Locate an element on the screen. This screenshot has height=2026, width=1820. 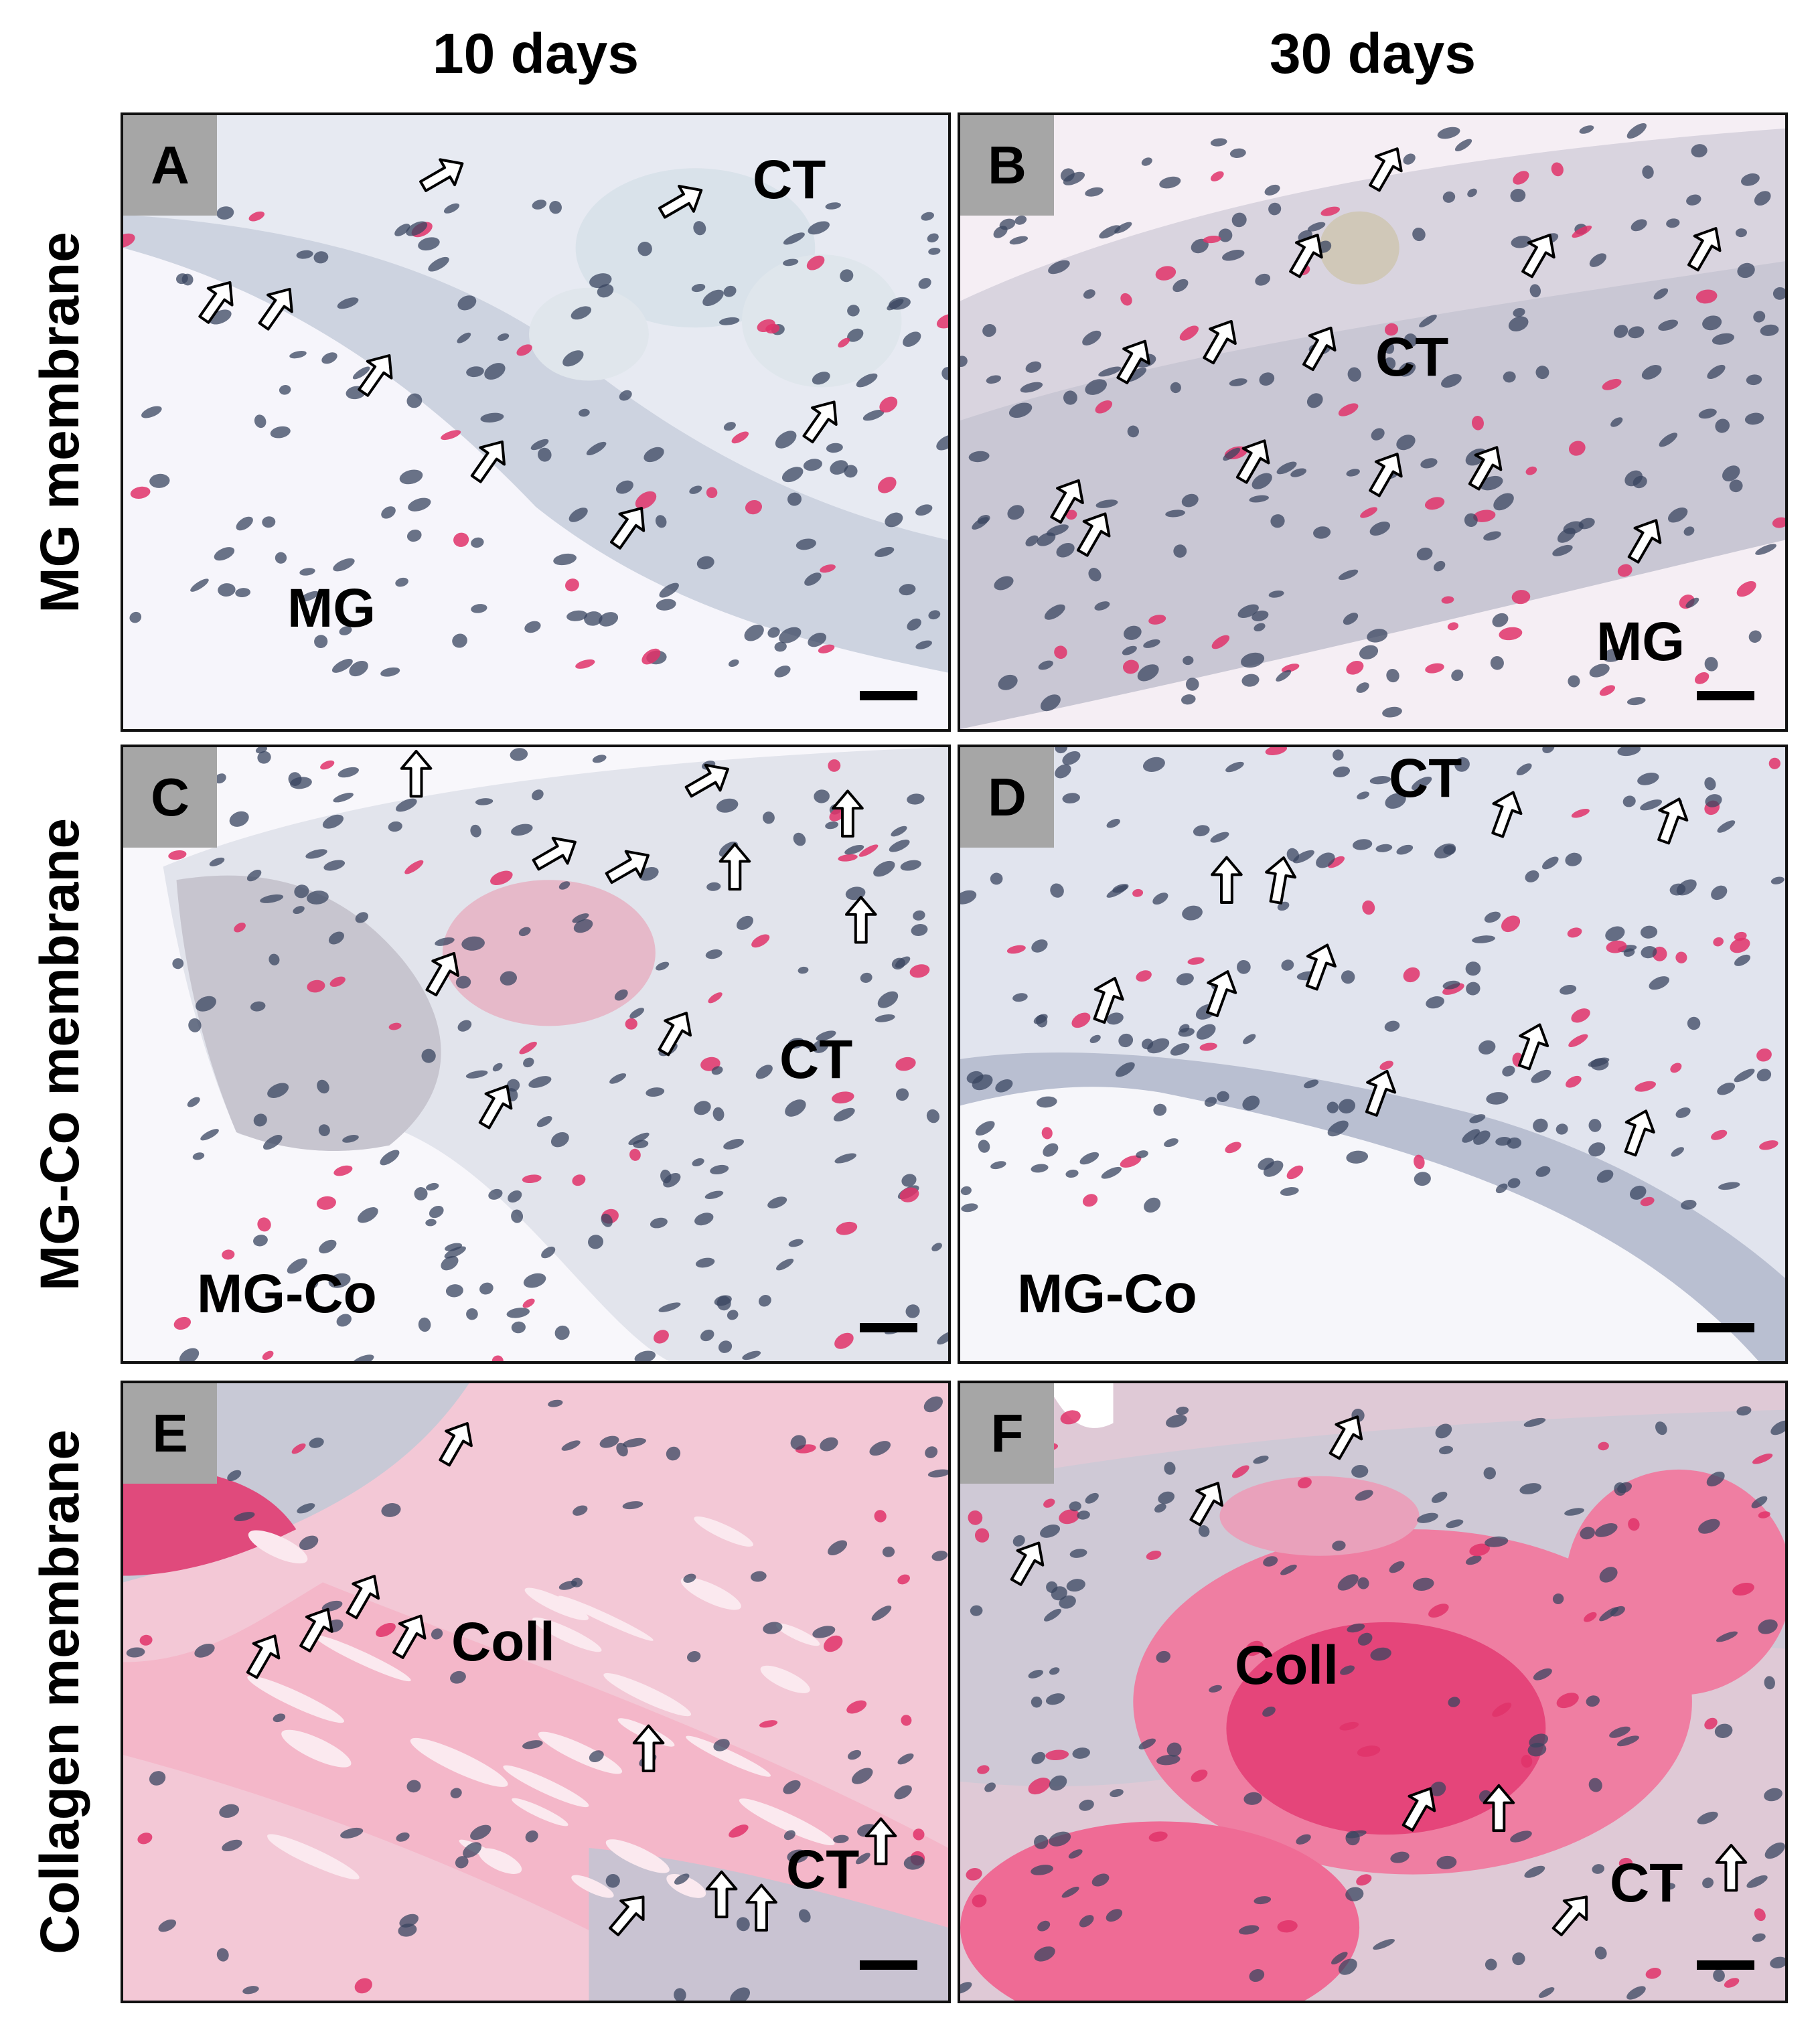
scale-bar is located at coordinates (1725, 1327).